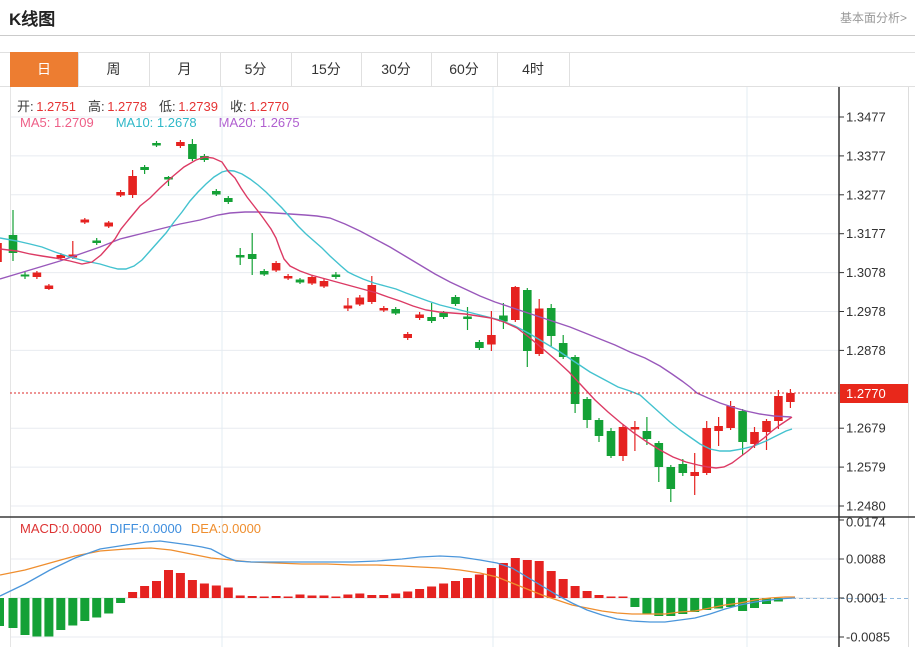 The image size is (915, 647). Describe the element at coordinates (866, 117) in the screenshot. I see `svg-text: 1.3477` at that location.